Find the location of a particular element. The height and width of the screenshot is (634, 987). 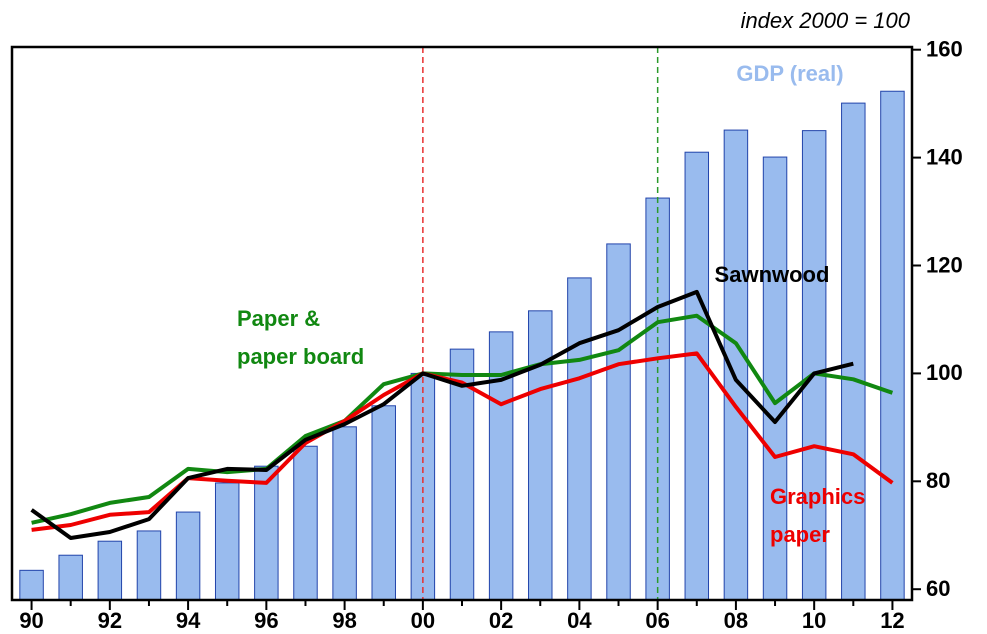

y-tick-label: 120 is located at coordinates (944, 264).